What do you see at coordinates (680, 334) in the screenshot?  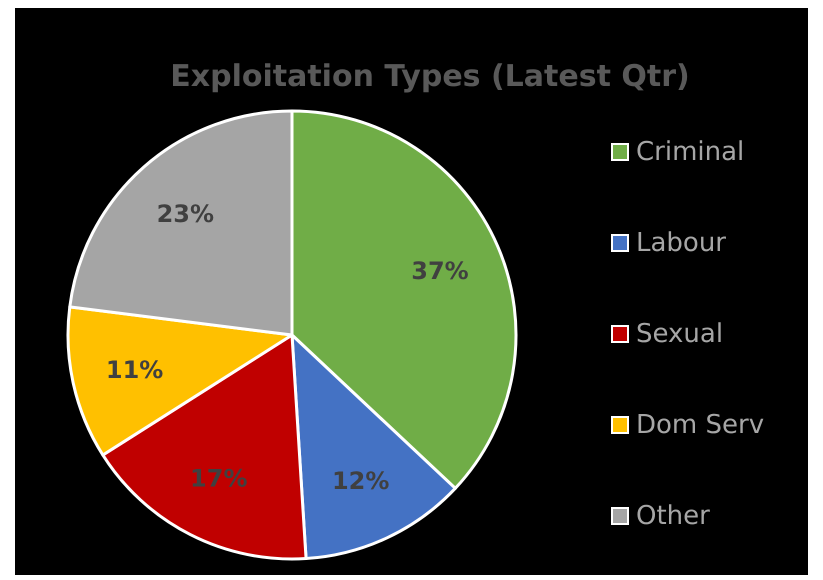 I see `legend-label: Sexual` at bounding box center [680, 334].